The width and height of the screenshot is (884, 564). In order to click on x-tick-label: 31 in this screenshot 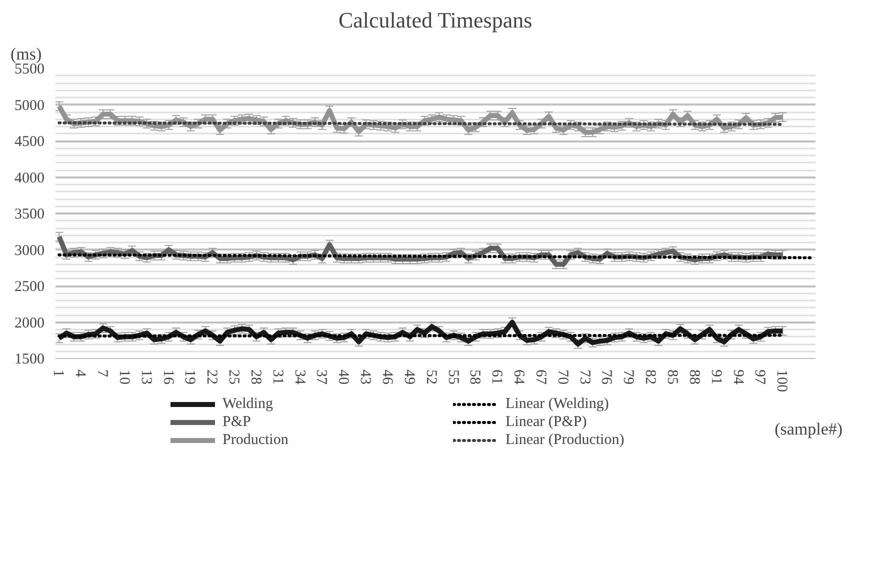, I will do `click(277, 377)`.